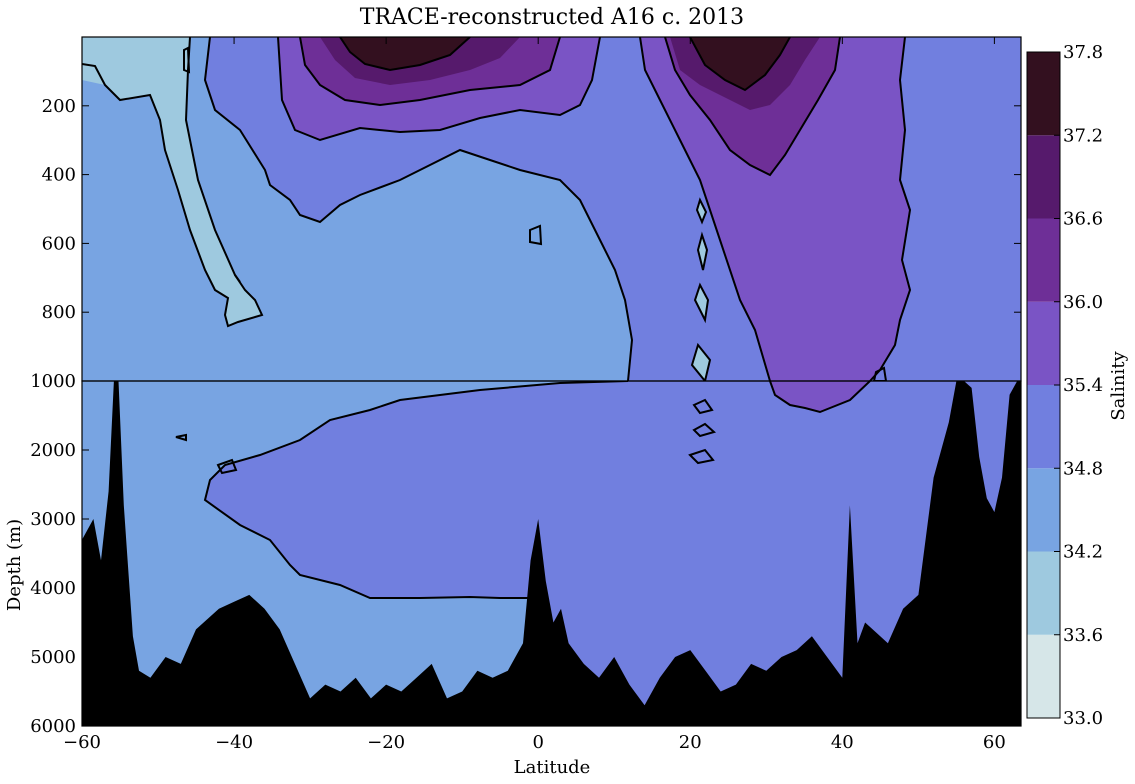  I want to click on y-tick-label-upper: 800, so click(59, 312).